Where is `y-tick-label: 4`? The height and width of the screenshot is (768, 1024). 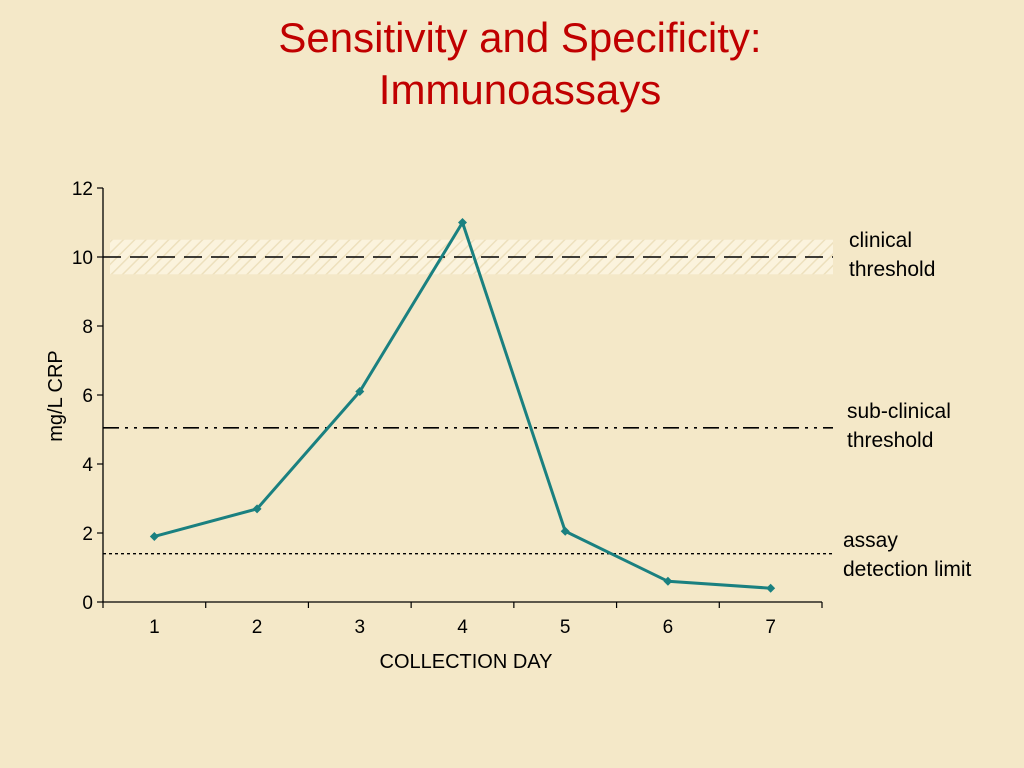 y-tick-label: 4 is located at coordinates (87, 465).